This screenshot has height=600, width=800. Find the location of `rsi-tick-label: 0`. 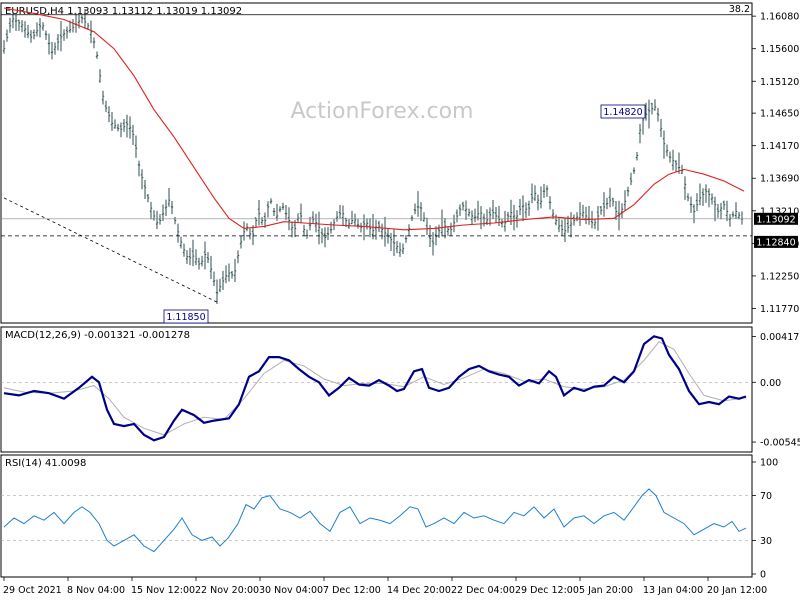

rsi-tick-label: 0 is located at coordinates (763, 575).